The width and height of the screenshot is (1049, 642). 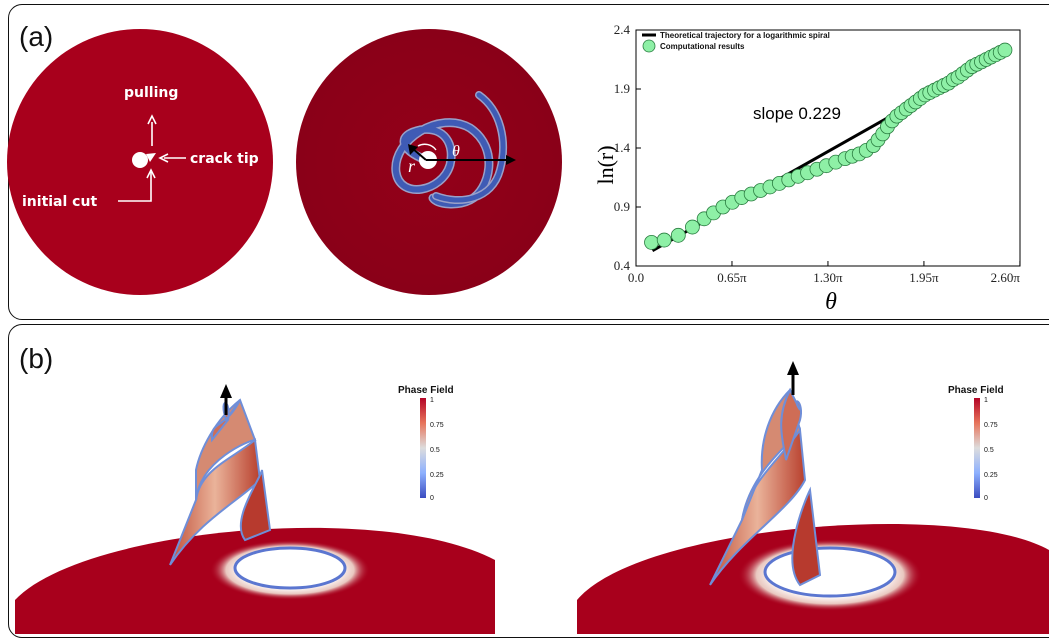 What do you see at coordinates (59, 202) in the screenshot?
I see `initial-cut-label: initial cut` at bounding box center [59, 202].